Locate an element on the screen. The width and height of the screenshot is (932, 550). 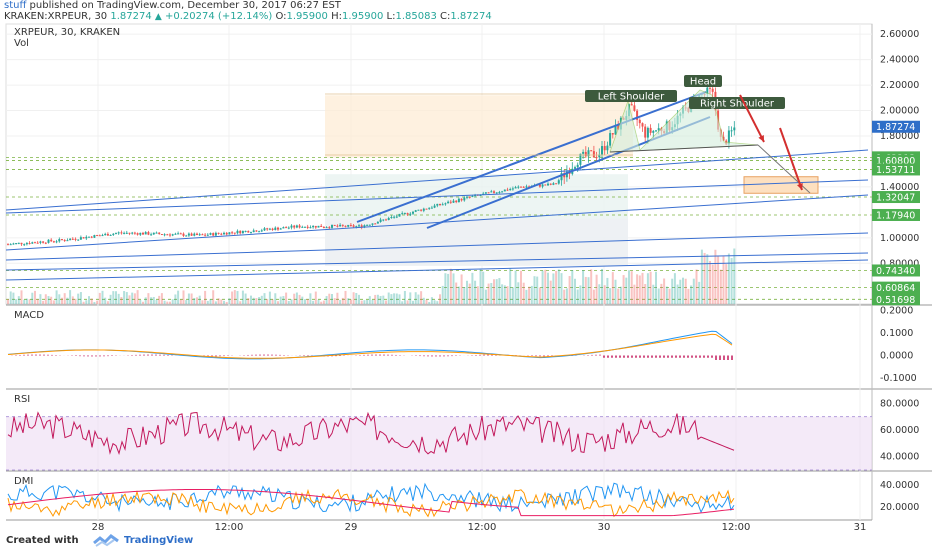
dmi-minus-line is located at coordinates (371, 503).